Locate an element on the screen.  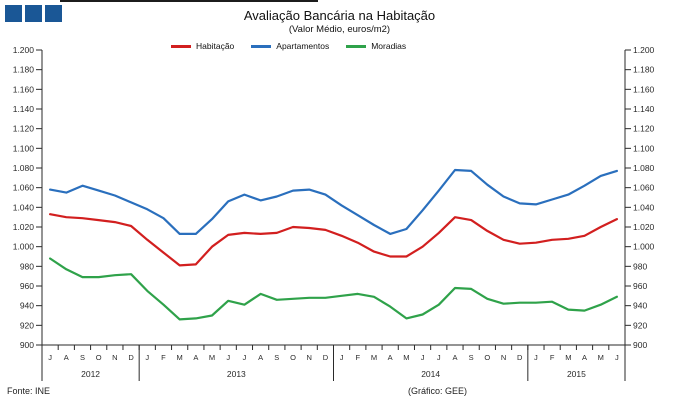
legend-item: Moradias is located at coordinates (376, 46).